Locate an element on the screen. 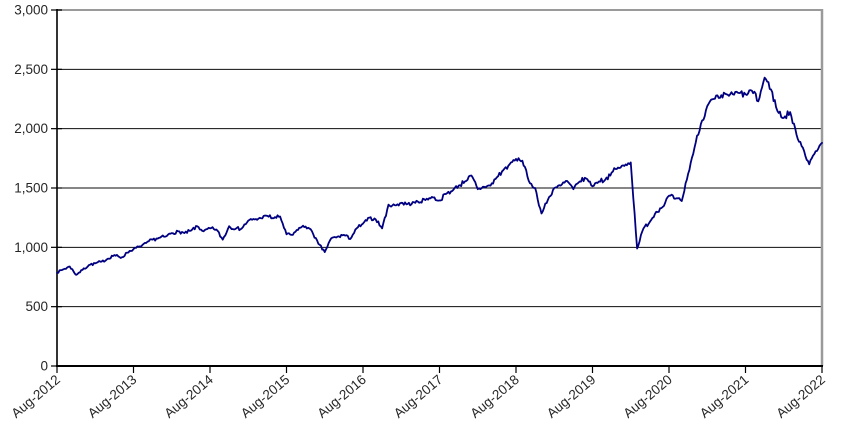 The image size is (848, 439). y-axis-label: 2,500 is located at coordinates (31, 69).